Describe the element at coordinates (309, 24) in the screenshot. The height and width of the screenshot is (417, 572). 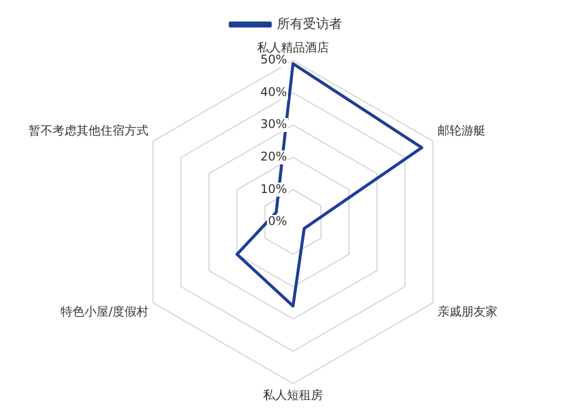
I see `legend-label: 所有受访者` at that location.